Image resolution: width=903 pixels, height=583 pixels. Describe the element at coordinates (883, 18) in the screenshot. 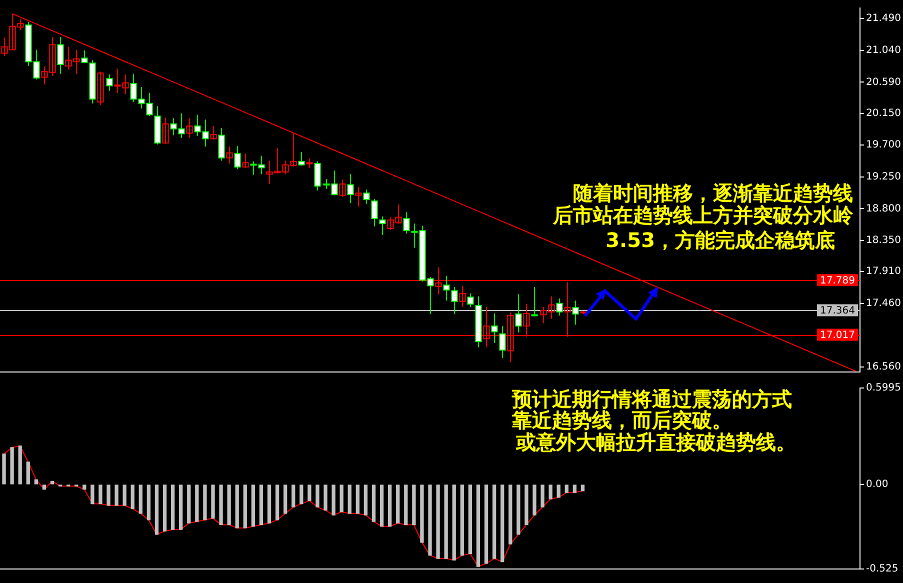

I see `y-tick-label: 21.490` at that location.